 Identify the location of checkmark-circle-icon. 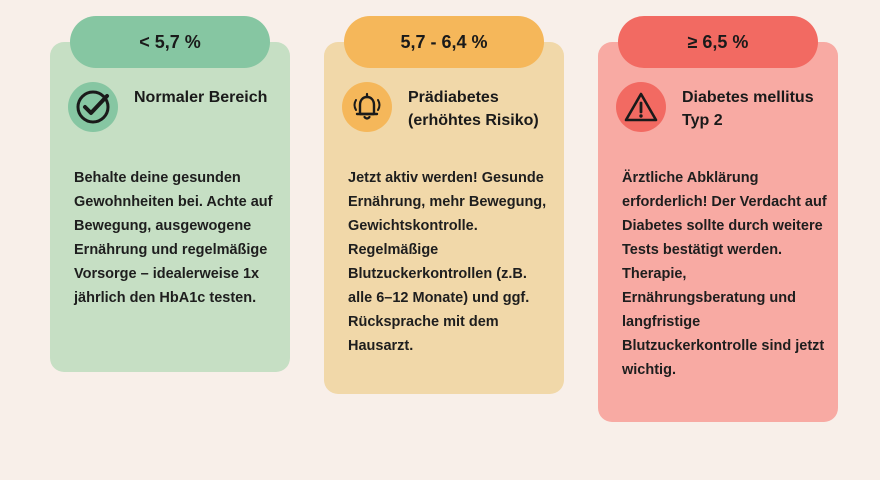
(93, 107).